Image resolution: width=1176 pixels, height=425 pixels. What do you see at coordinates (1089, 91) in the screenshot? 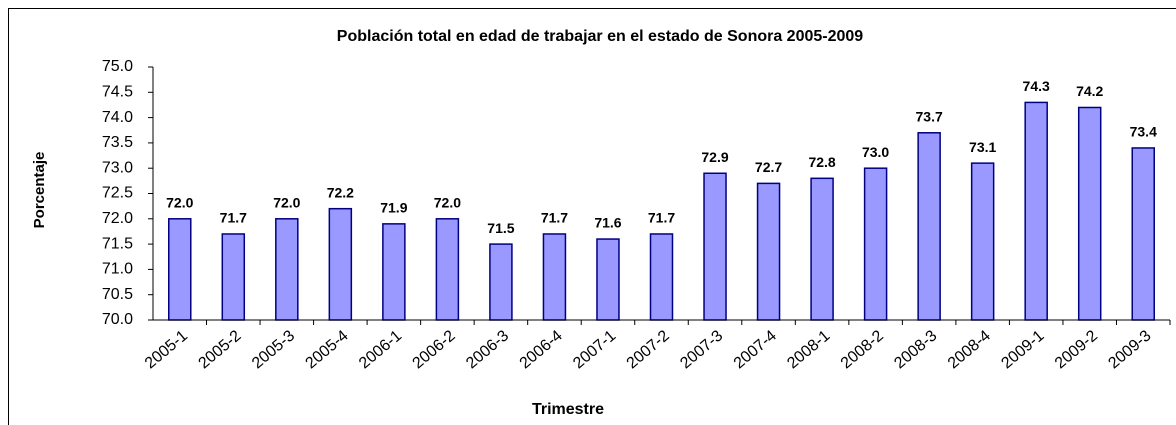
I see `data-label: 74.2` at bounding box center [1089, 91].